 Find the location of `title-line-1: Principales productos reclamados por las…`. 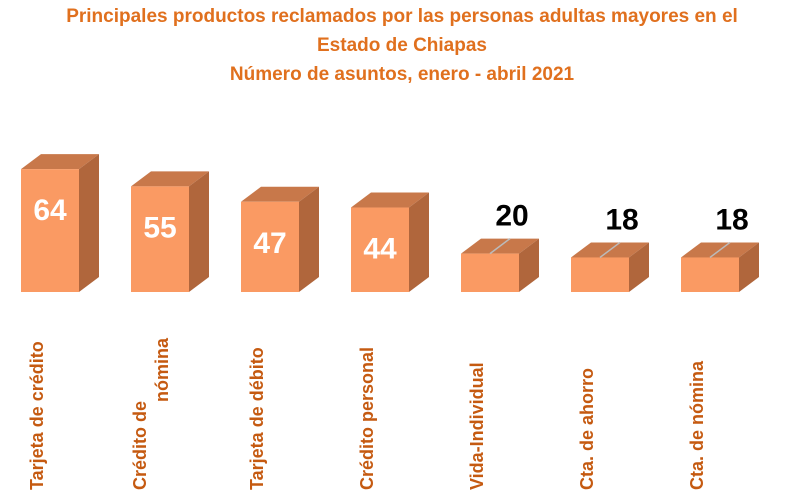

title-line-1: Principales productos reclamados por las… is located at coordinates (402, 16).